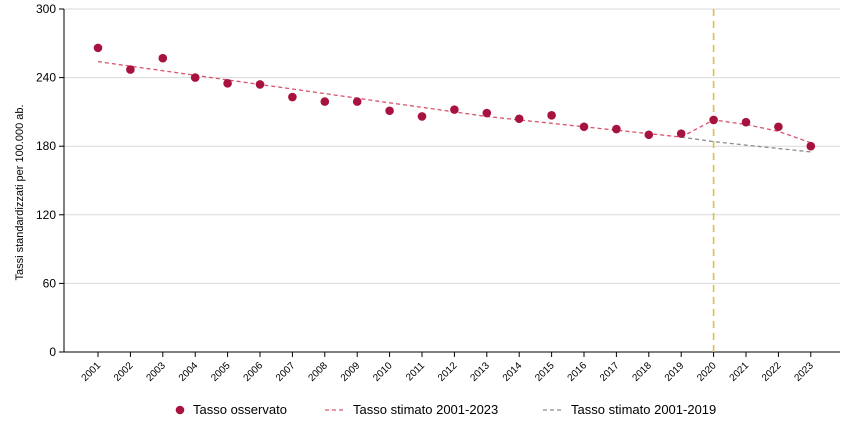 The height and width of the screenshot is (428, 841). I want to click on x-tick-label: 2014, so click(513, 372).